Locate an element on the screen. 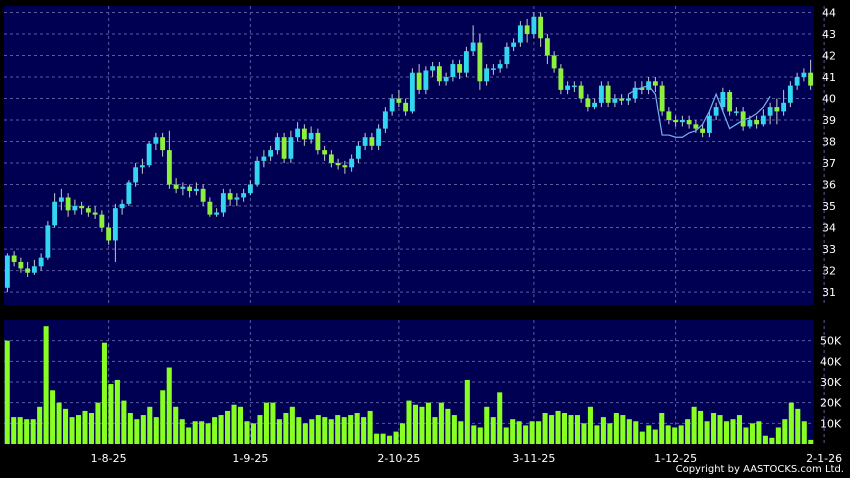 The image size is (850, 478). x-tick-label: 1-9-25 is located at coordinates (250, 458).